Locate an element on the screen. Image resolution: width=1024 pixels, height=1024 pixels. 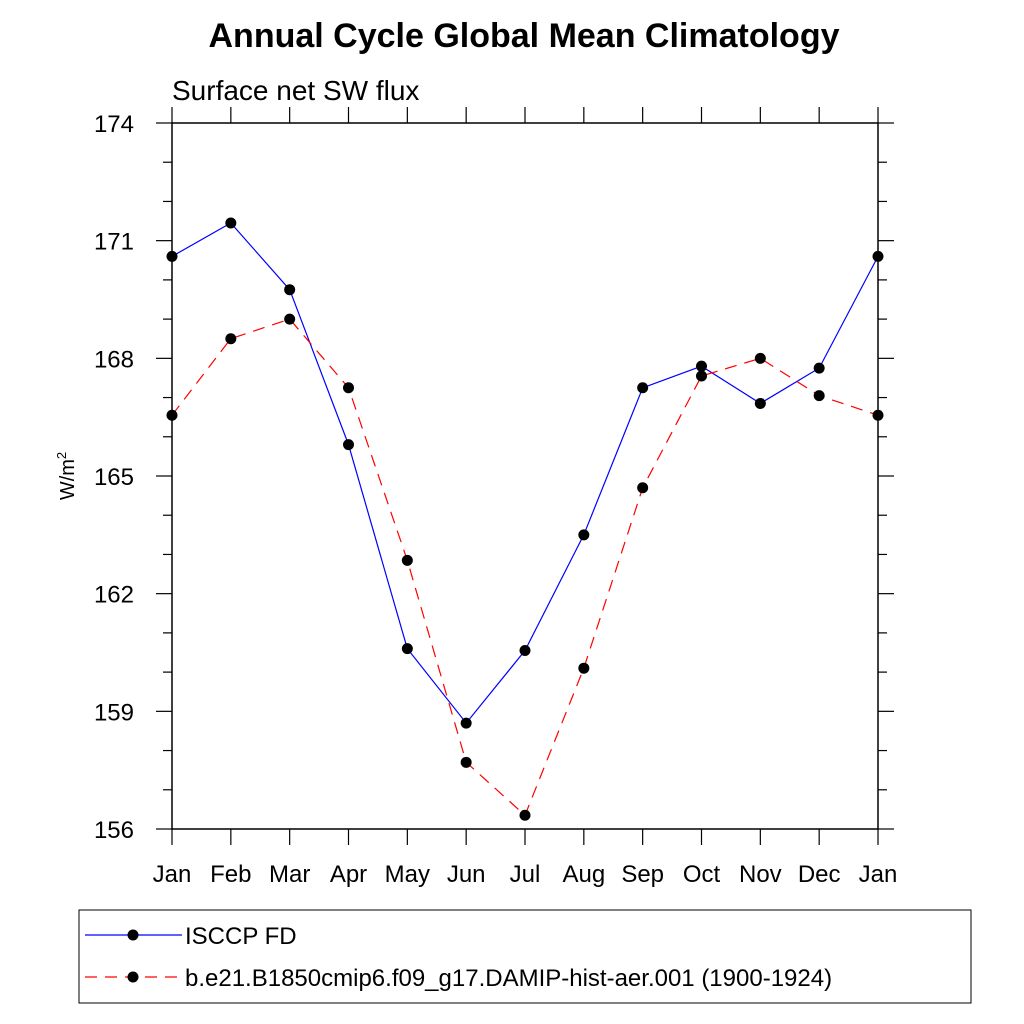
legend-box is located at coordinates (525, 956).